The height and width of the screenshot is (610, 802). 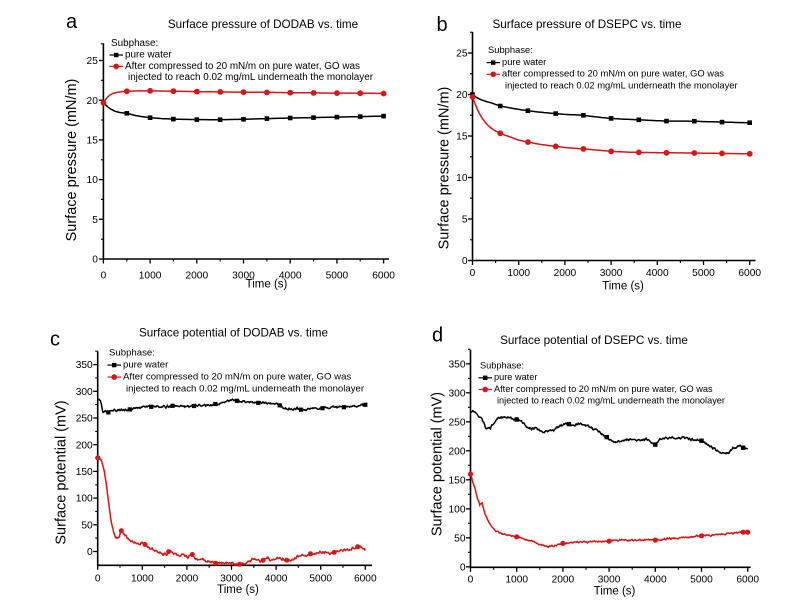 I want to click on svg-text:Surface pressure of DSEPC vs.: Surface pressure of DSEPC vs. time, so click(x=586, y=24).